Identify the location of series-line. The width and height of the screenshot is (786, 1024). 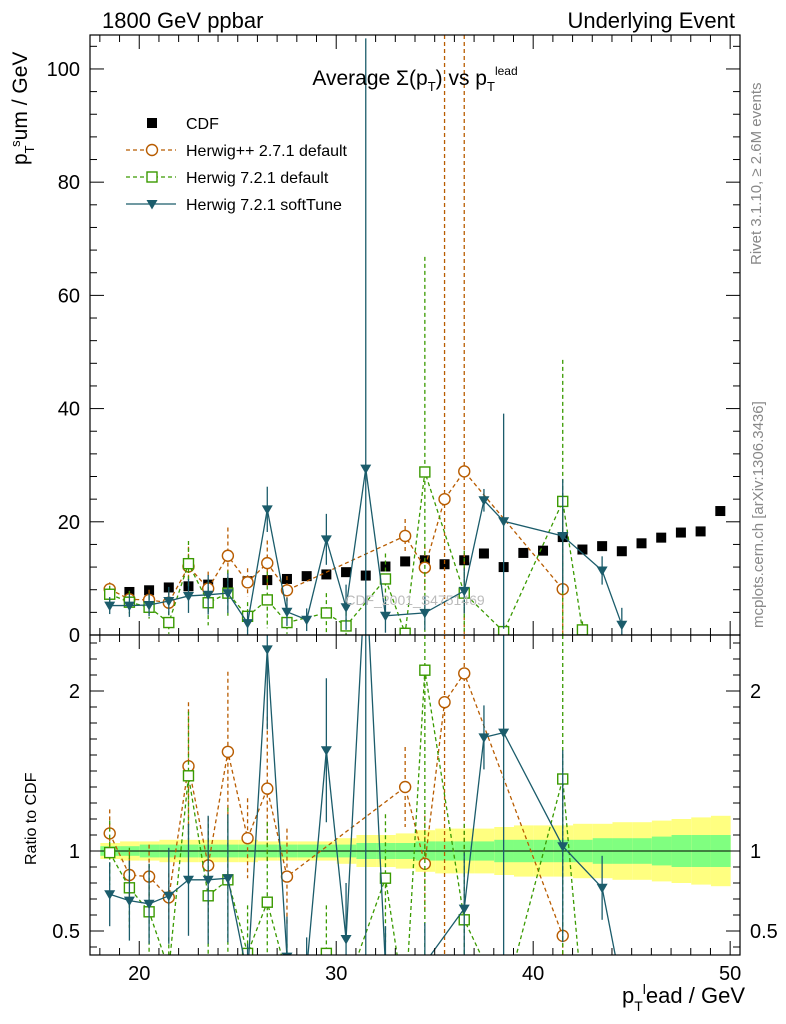
(366, 547).